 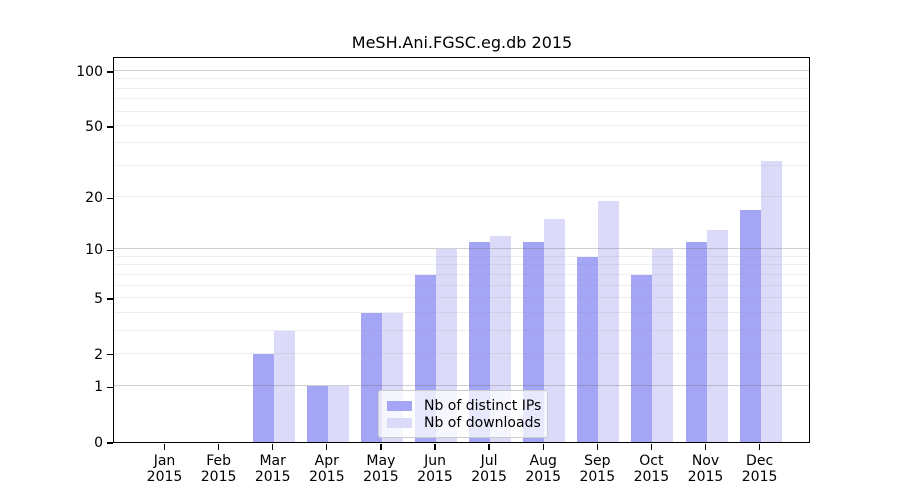 What do you see at coordinates (98, 298) in the screenshot?
I see `y-tick-label-5: 5` at bounding box center [98, 298].